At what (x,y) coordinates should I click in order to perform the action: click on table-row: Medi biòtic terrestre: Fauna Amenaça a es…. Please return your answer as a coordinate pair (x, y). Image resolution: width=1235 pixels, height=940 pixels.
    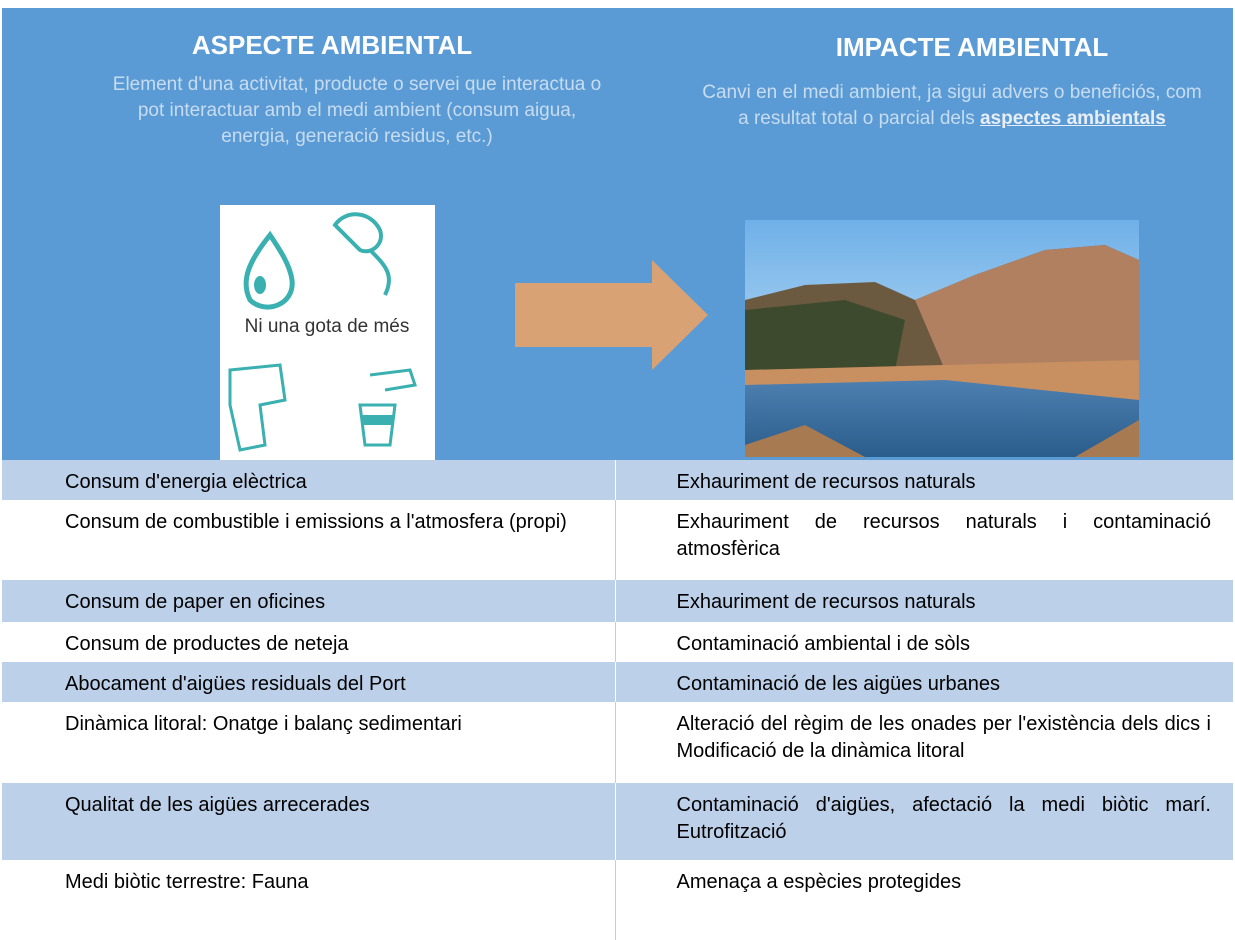
    Looking at the image, I should click on (617, 900).